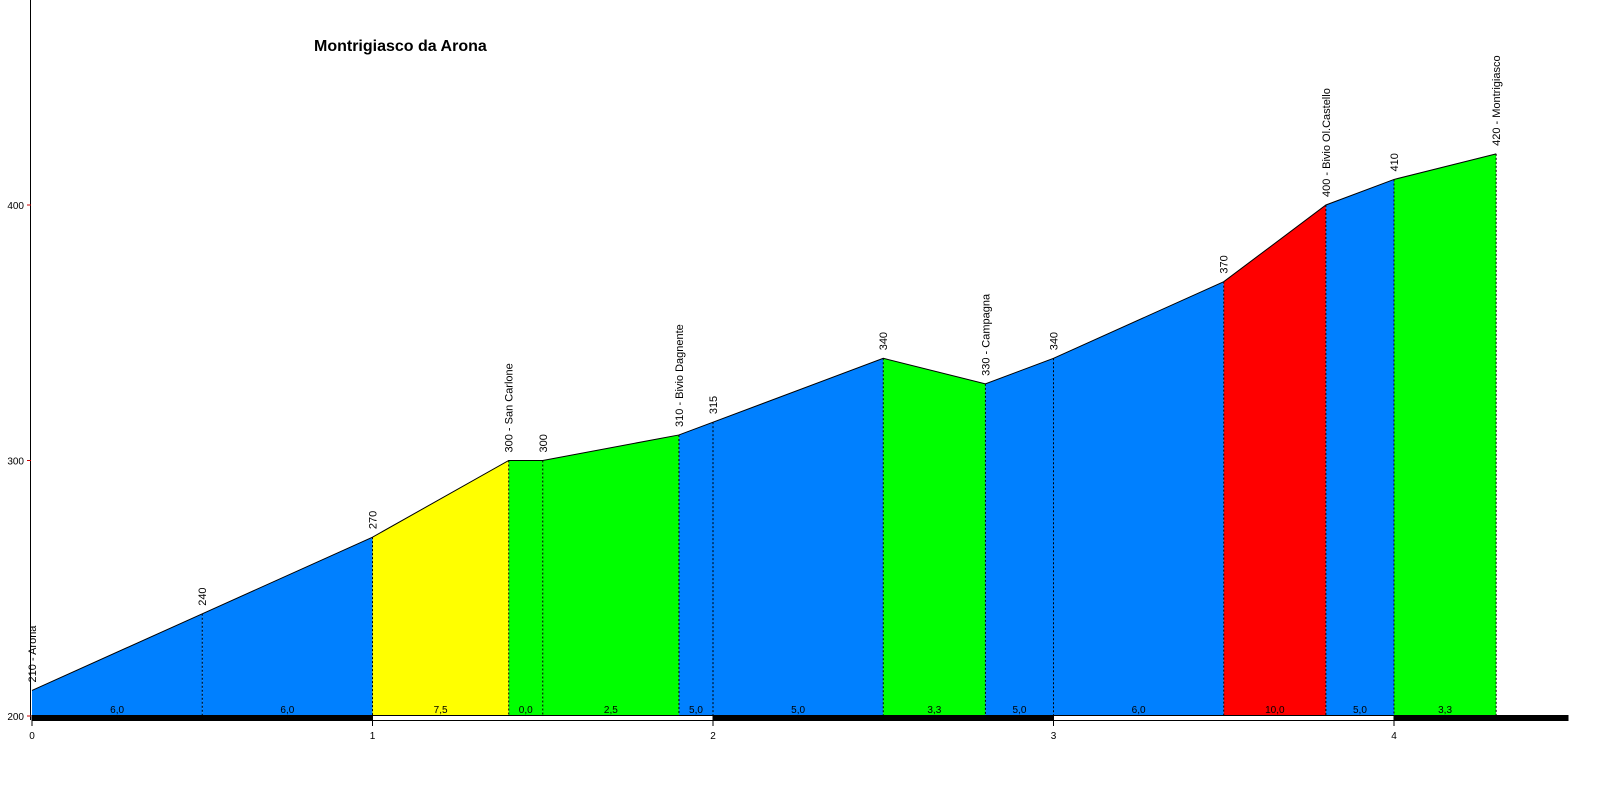  I want to click on point-label: 330 - Campagna, so click(986, 334).